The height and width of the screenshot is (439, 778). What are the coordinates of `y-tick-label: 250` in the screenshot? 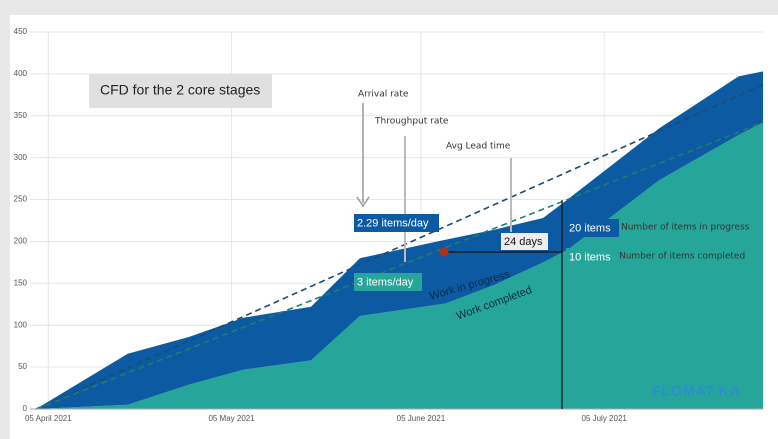 It's located at (21, 199).